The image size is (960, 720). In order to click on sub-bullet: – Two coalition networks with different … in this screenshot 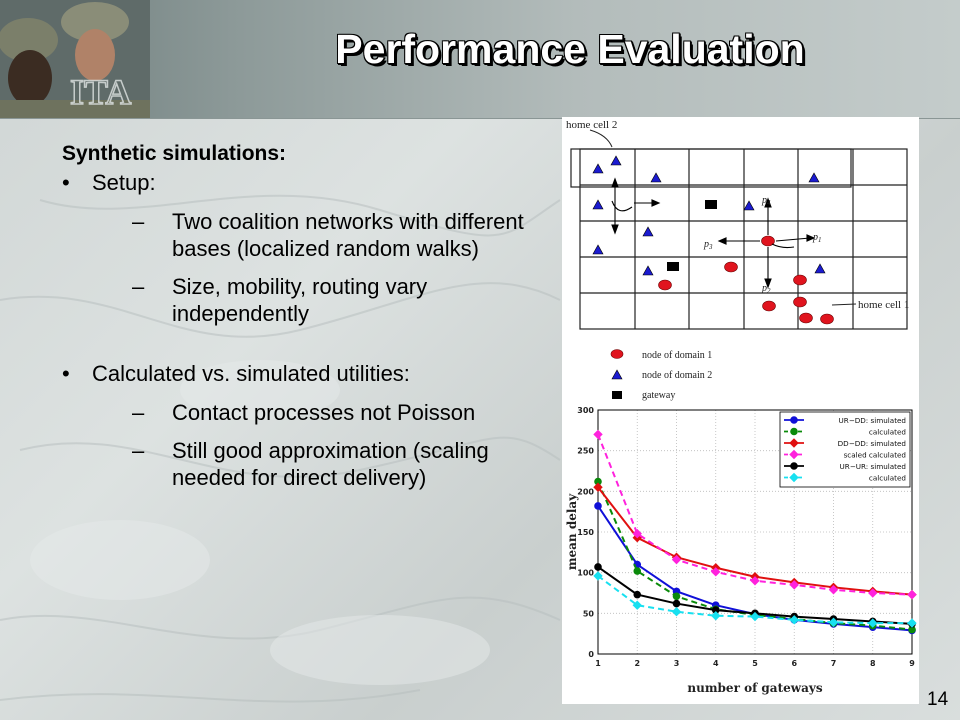, I will do `click(337, 235)`.